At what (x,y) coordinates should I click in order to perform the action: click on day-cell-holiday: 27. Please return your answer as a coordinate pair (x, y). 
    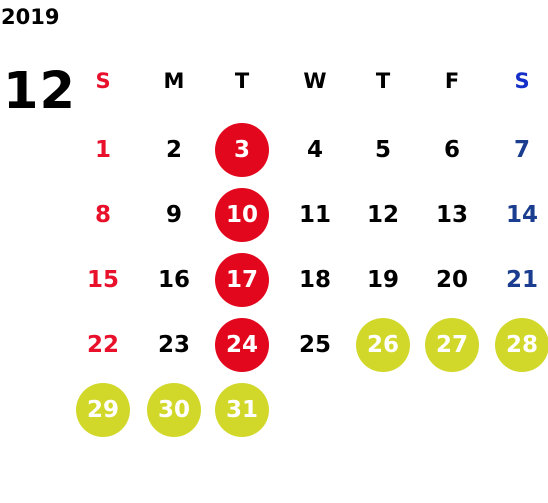
    Looking at the image, I should click on (452, 345).